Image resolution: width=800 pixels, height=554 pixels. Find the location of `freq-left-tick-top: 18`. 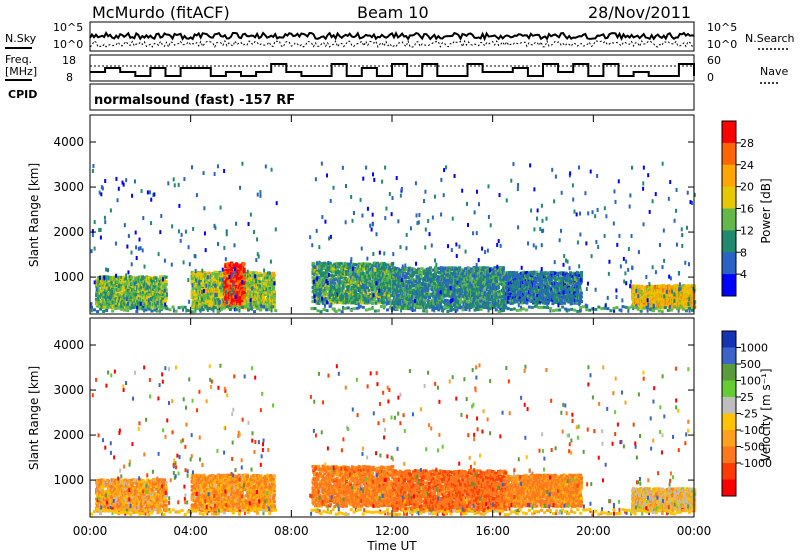

freq-left-tick-top: 18 is located at coordinates (69, 60).